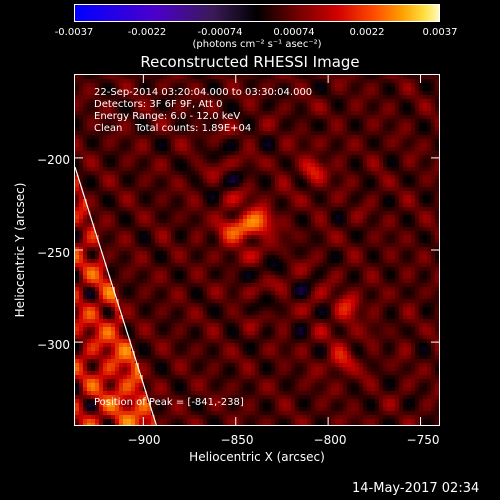 This screenshot has width=500, height=500. What do you see at coordinates (169, 402) in the screenshot?
I see `annotation-peak-position: Position of Peak = [-841,-238]` at bounding box center [169, 402].